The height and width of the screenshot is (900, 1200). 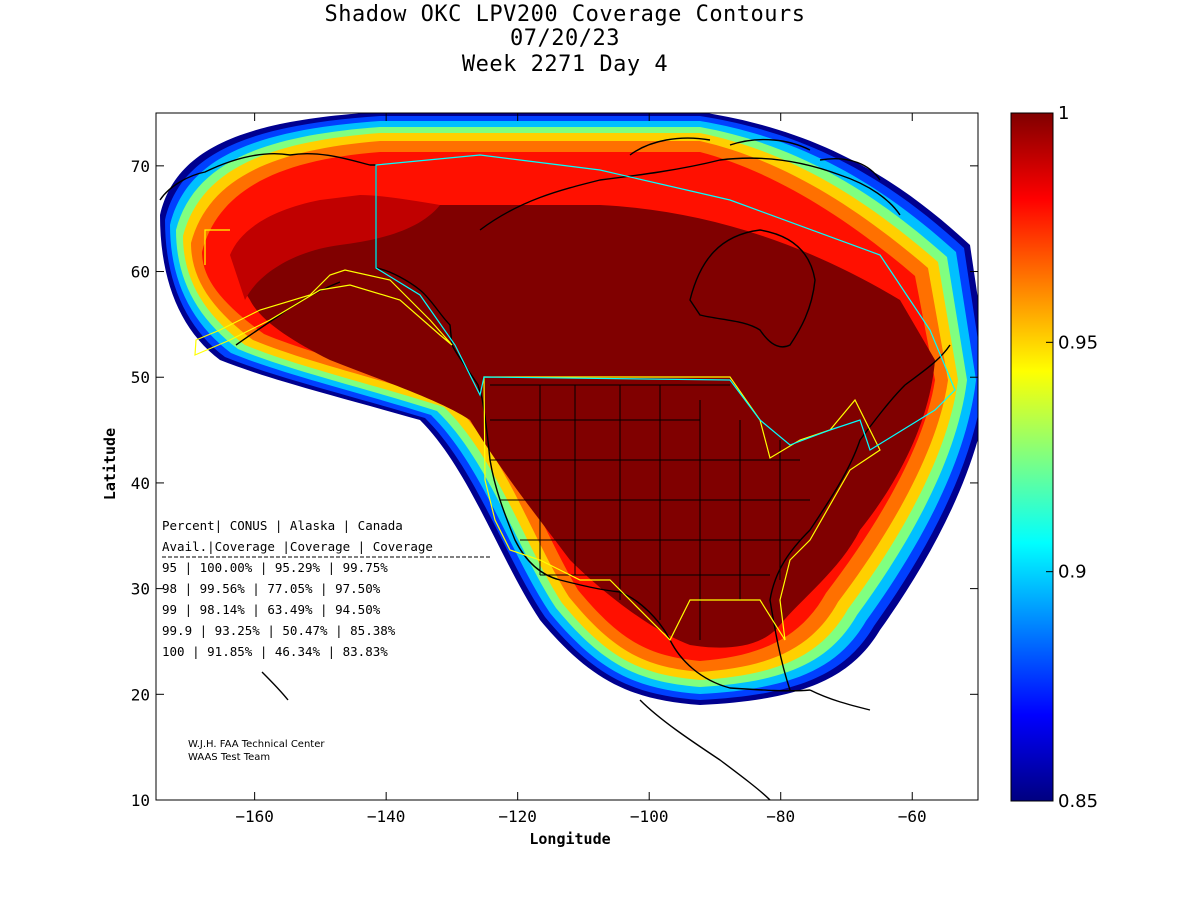 What do you see at coordinates (1063, 113) in the screenshot?
I see `colorbar-tick-label: 1` at bounding box center [1063, 113].